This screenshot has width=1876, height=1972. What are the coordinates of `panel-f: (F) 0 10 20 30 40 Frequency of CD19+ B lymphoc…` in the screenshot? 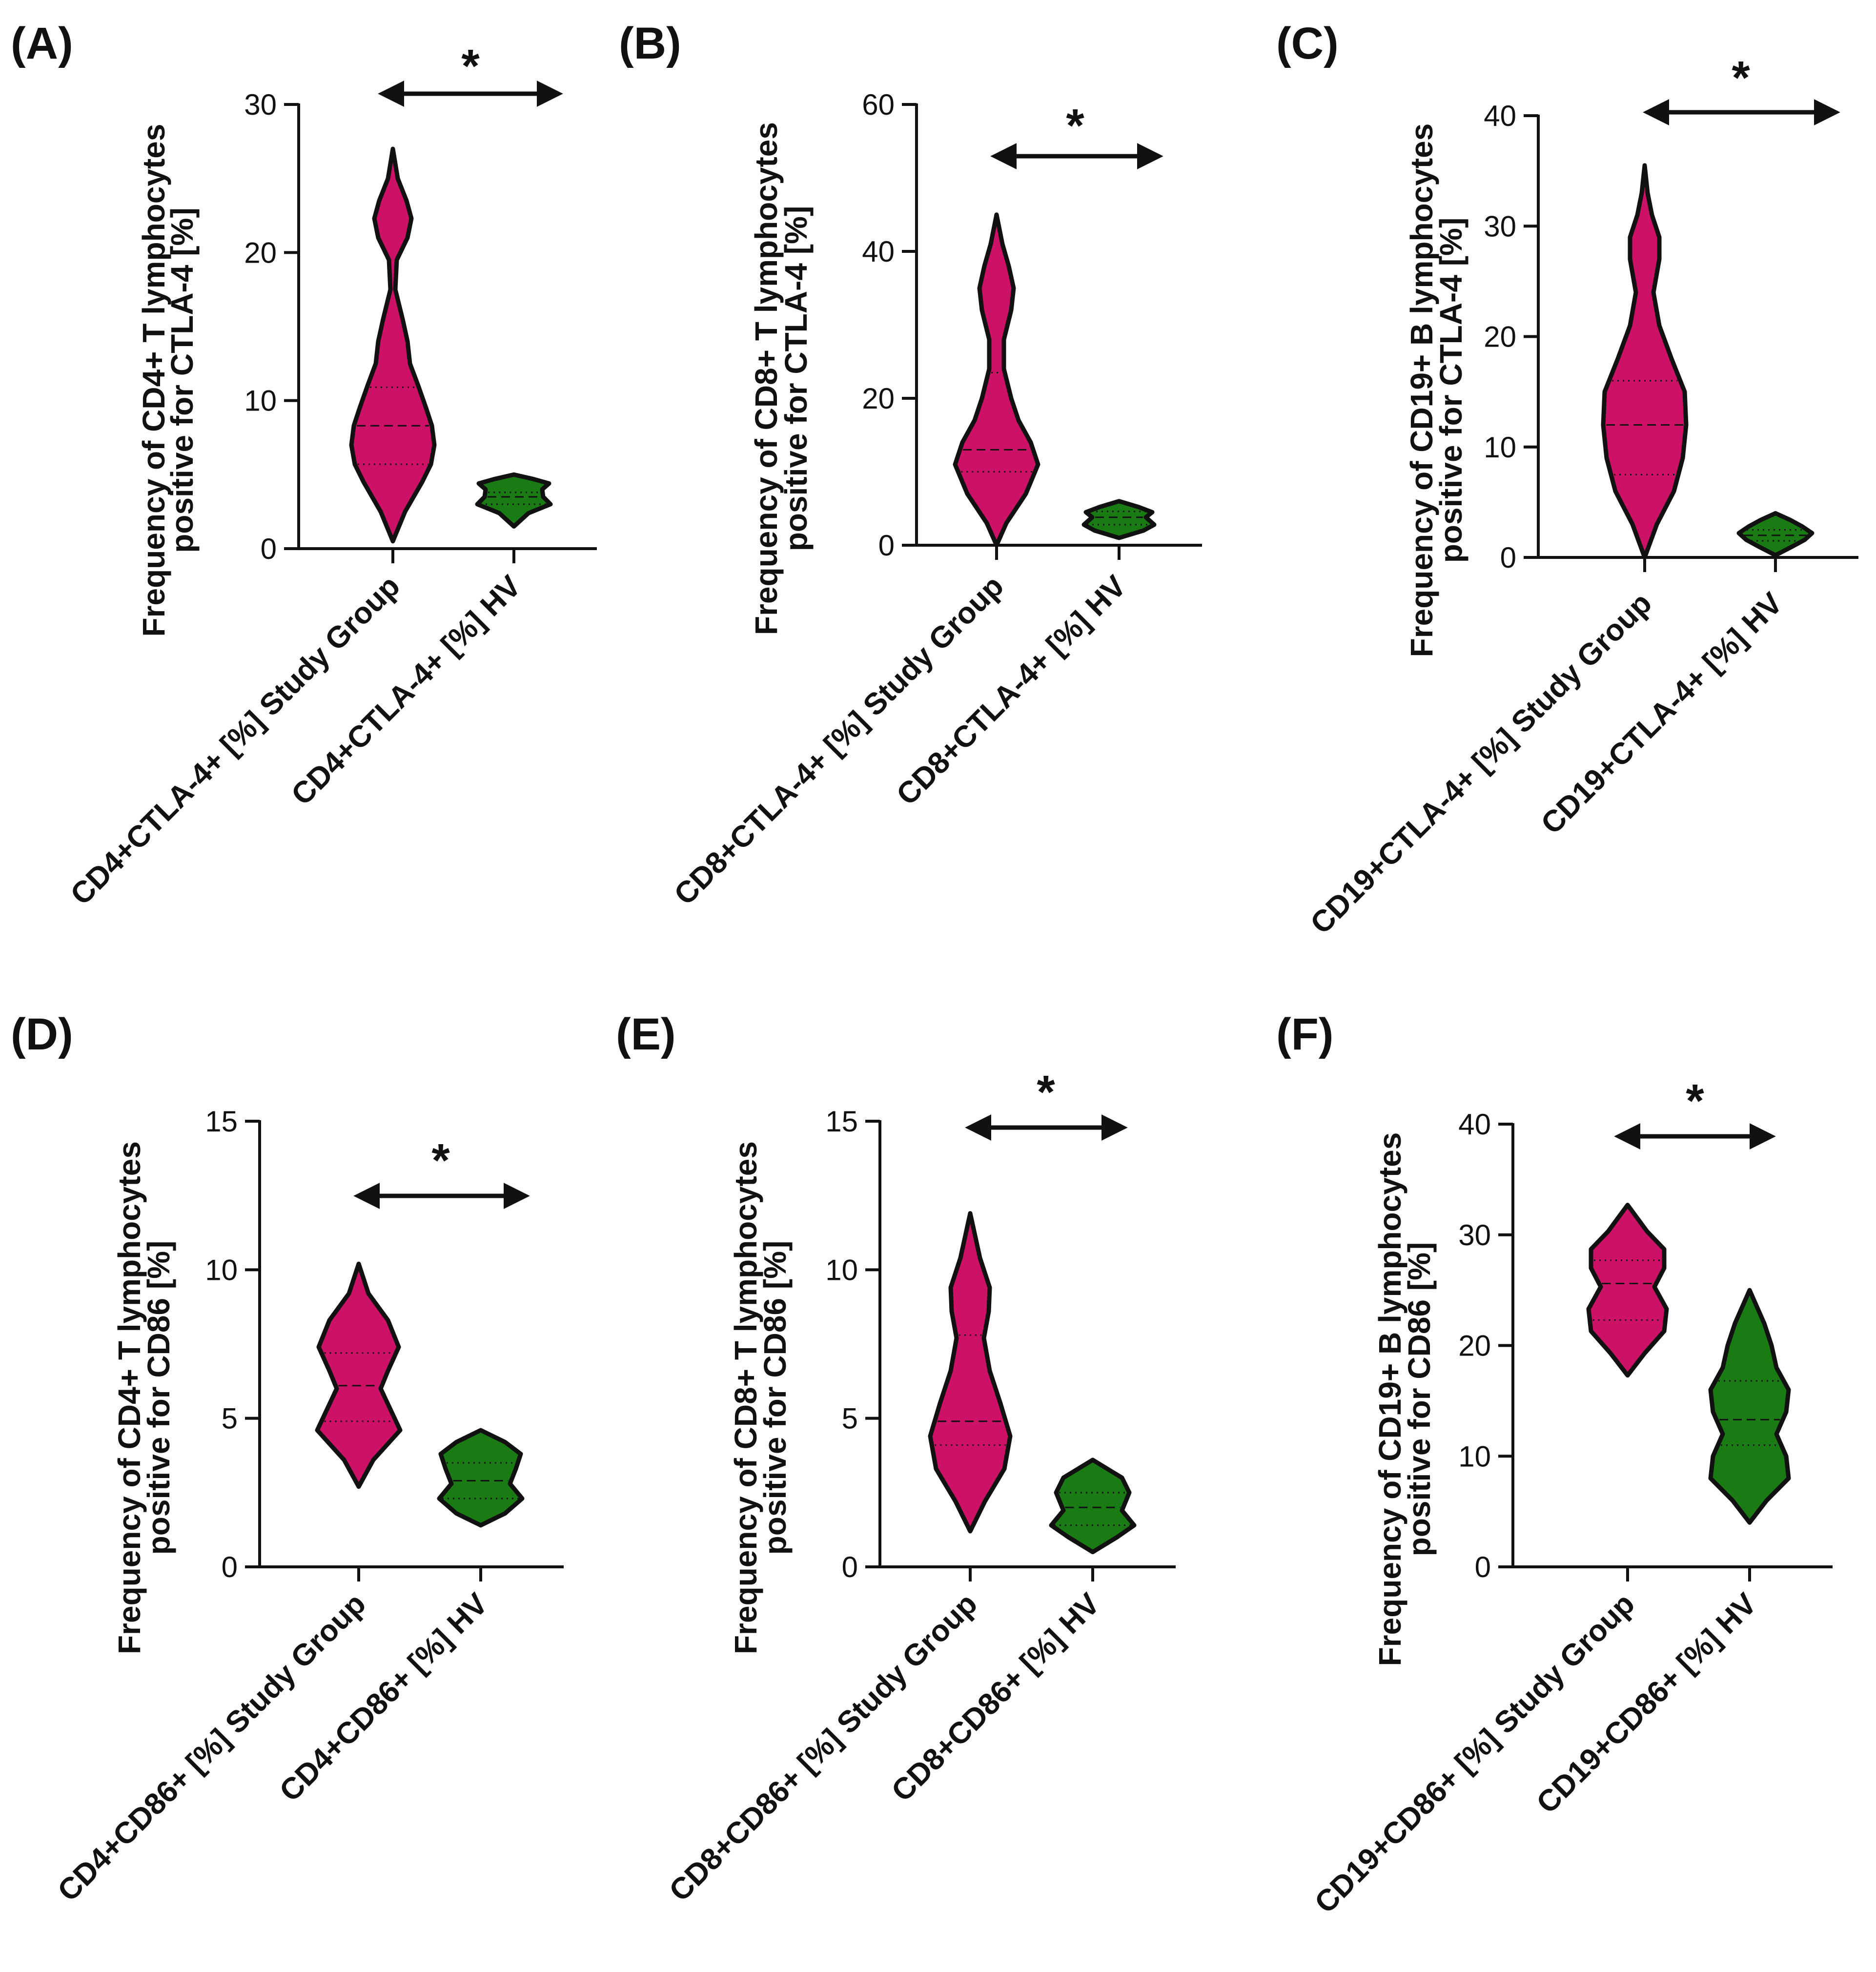 It's located at (1554, 1464).